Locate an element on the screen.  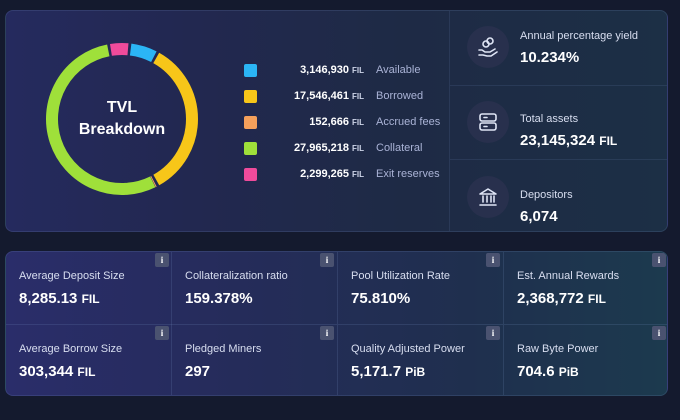
metric-label: Pool Utilization Rate is located at coordinates (401, 276).